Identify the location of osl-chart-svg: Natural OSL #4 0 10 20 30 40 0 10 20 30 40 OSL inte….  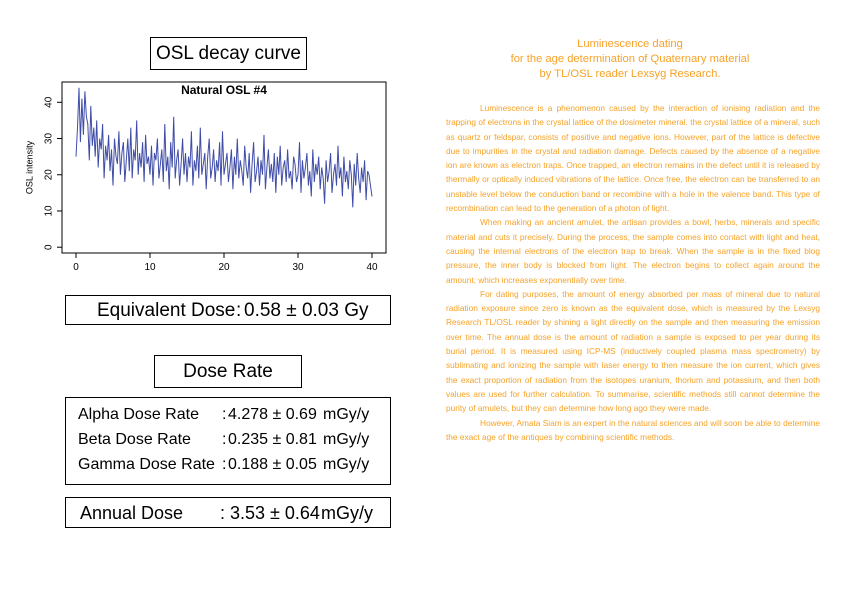
(205, 177).